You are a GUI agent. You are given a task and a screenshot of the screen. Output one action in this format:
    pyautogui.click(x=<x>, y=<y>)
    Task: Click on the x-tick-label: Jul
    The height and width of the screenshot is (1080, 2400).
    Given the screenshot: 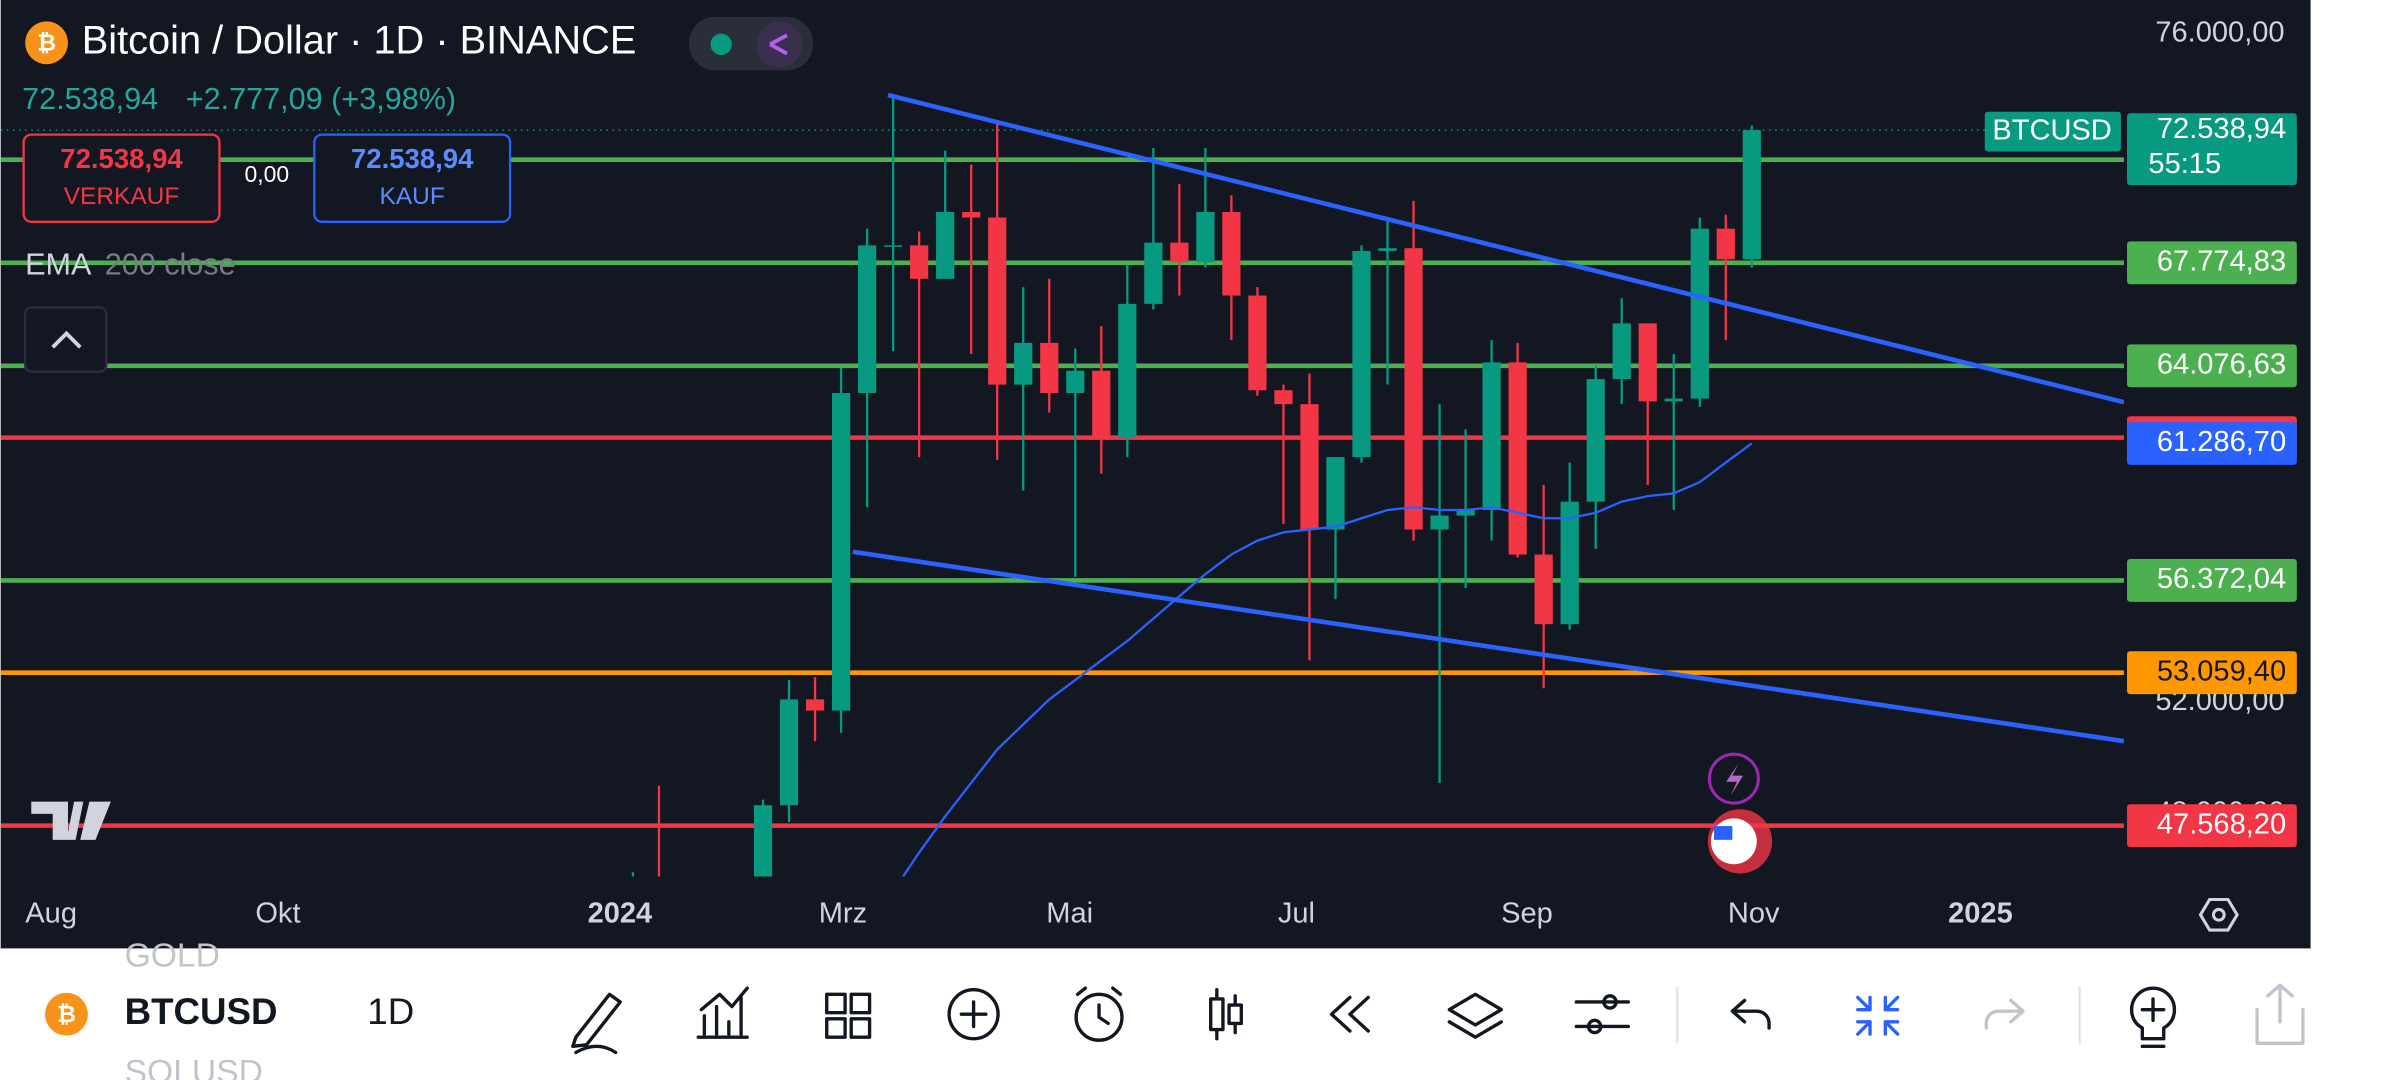 What is the action you would take?
    pyautogui.click(x=1296, y=913)
    